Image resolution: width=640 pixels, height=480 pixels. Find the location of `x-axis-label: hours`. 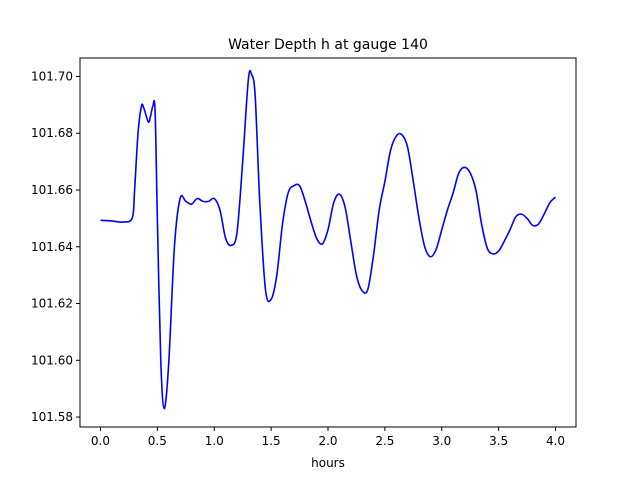

x-axis-label: hours is located at coordinates (328, 463).